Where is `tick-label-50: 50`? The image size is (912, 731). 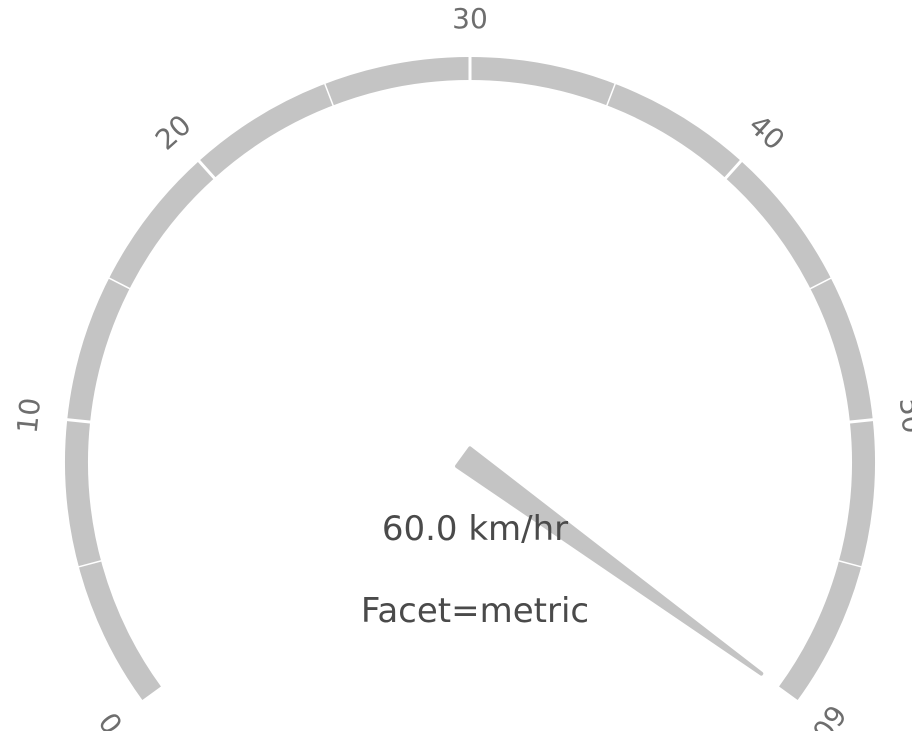
tick-label-50: 50 is located at coordinates (902, 415).